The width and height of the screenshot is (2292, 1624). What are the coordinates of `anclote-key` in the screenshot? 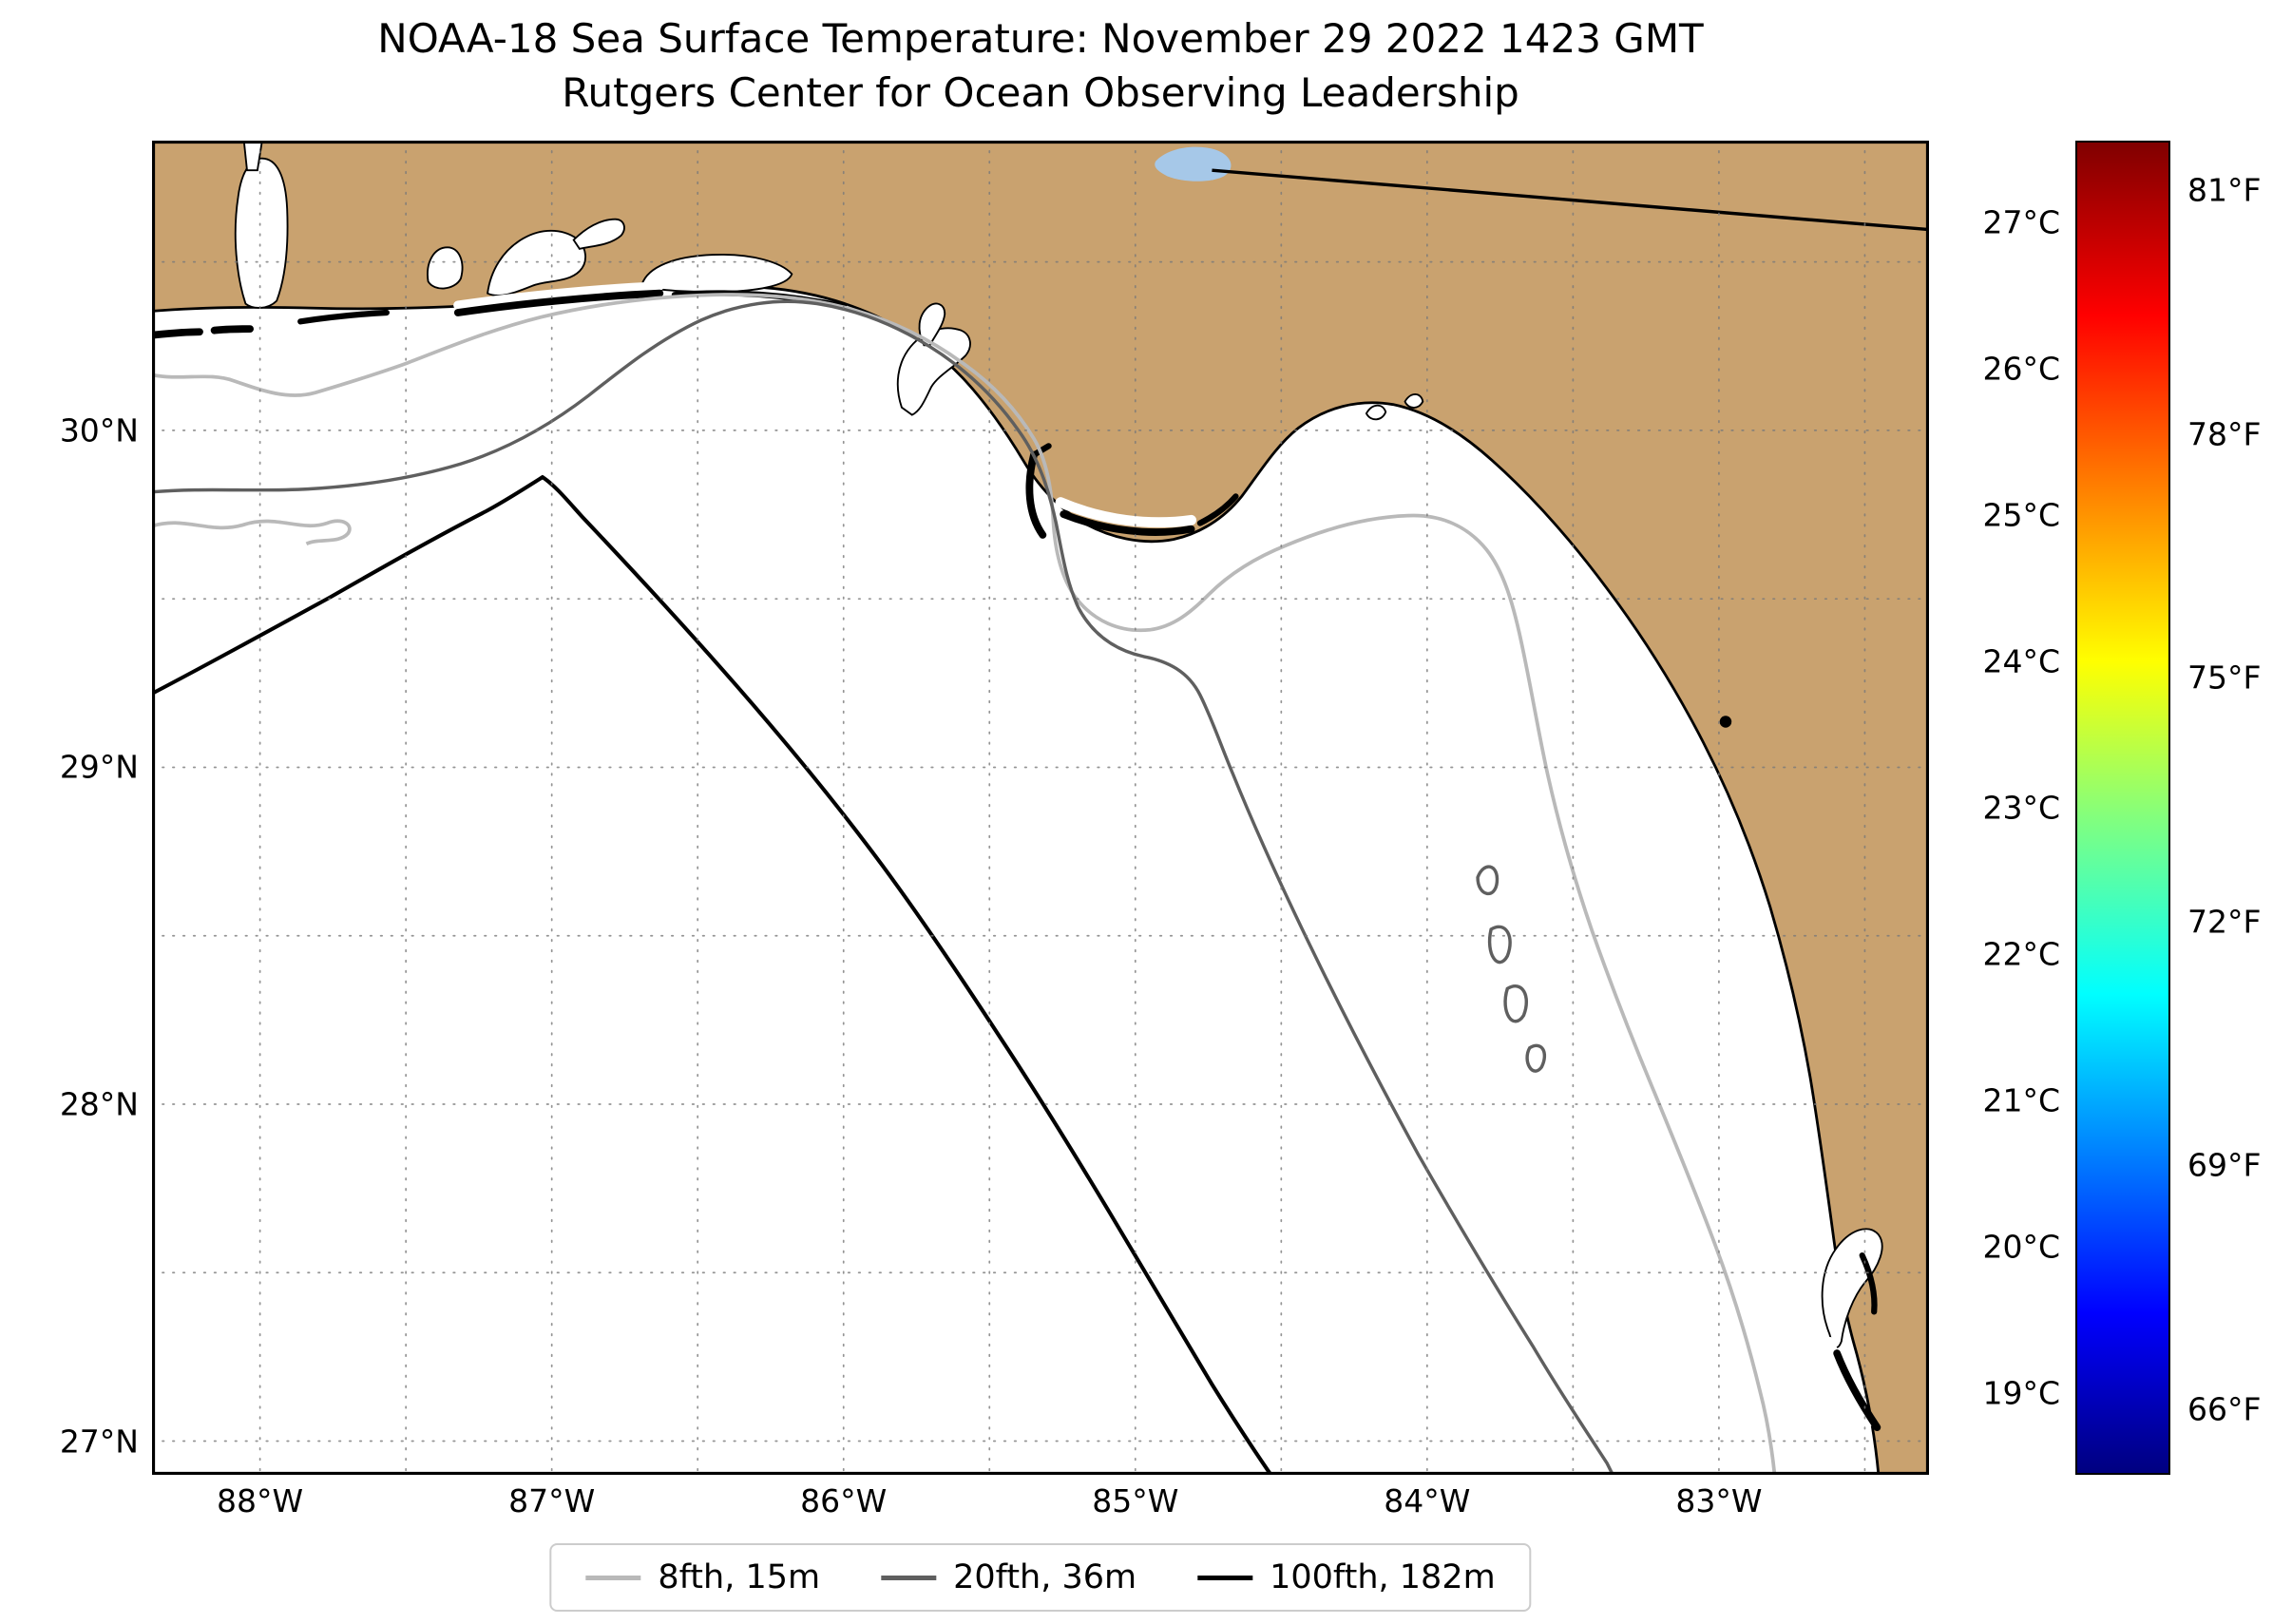 It's located at (1868, 1283).